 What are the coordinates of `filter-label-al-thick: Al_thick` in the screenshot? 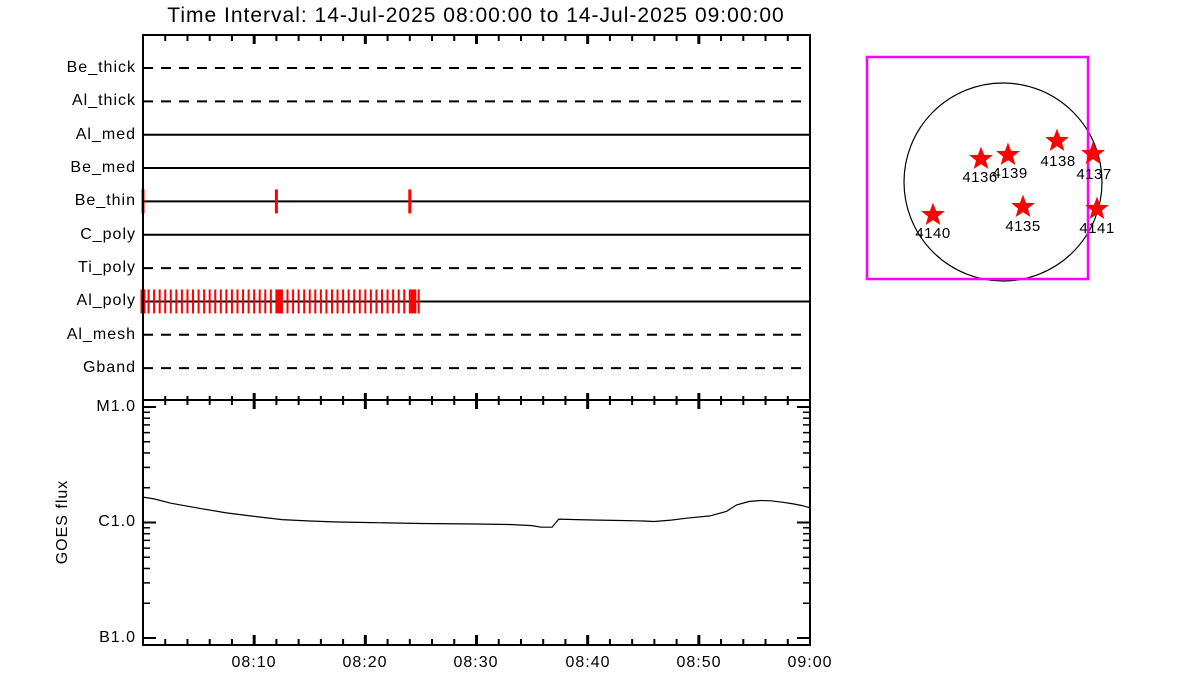 It's located at (103, 100).